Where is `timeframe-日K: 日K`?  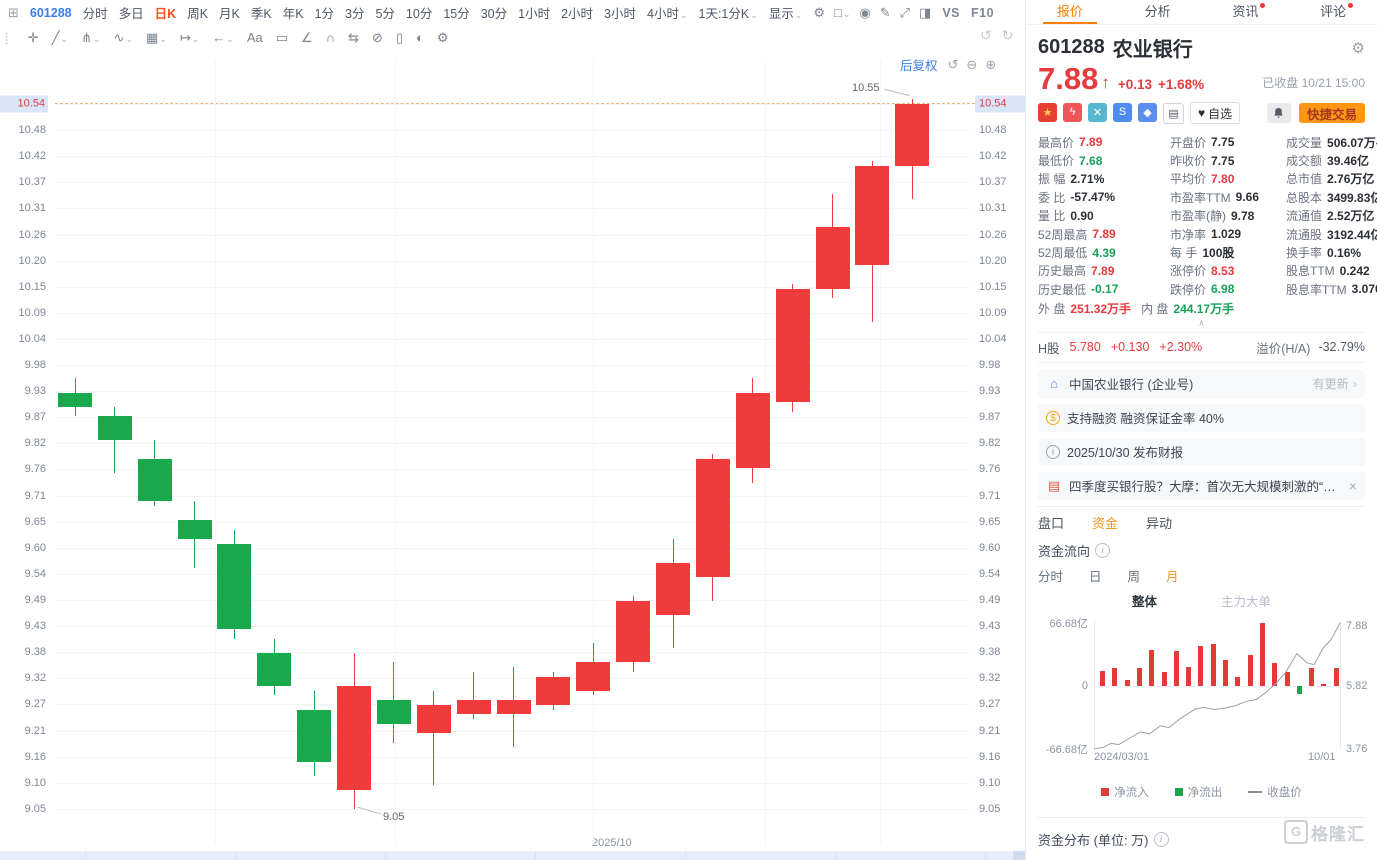 timeframe-日K: 日K is located at coordinates (165, 14).